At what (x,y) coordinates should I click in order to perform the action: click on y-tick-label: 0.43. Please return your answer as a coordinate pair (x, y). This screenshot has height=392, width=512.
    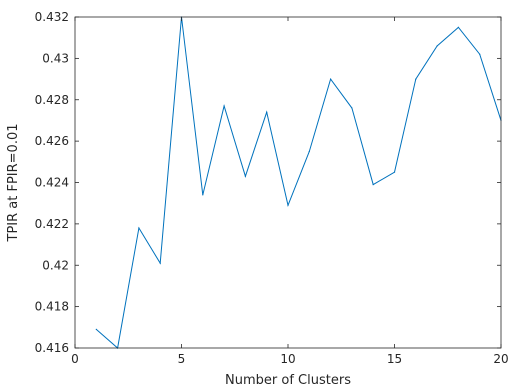
    Looking at the image, I should click on (55, 58).